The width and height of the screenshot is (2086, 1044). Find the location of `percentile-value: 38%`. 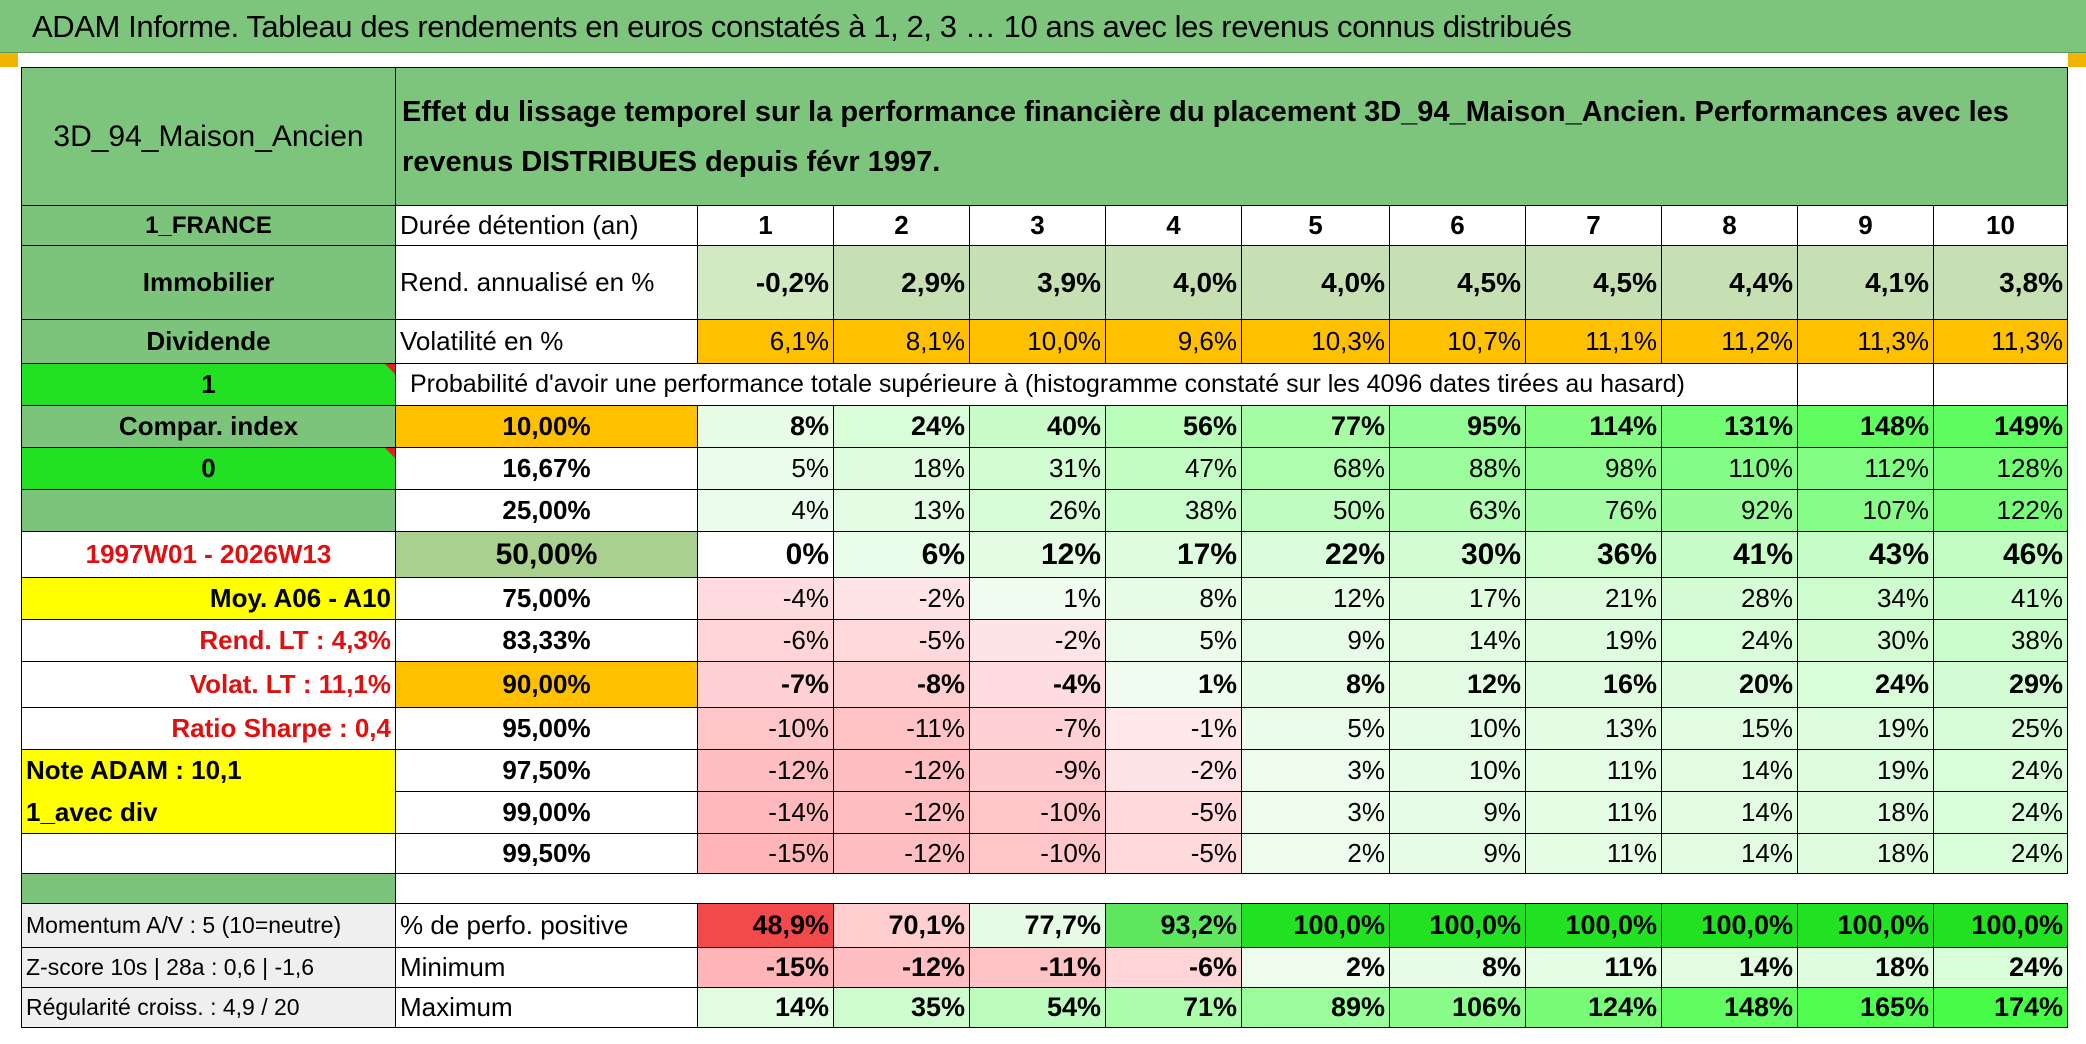

percentile-value: 38% is located at coordinates (2000, 640).